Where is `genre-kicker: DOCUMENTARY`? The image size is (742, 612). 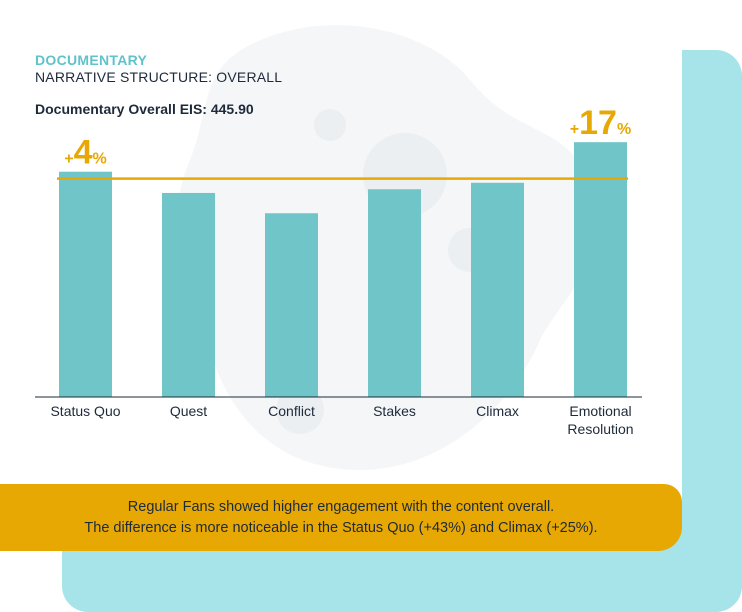
genre-kicker: DOCUMENTARY is located at coordinates (91, 60).